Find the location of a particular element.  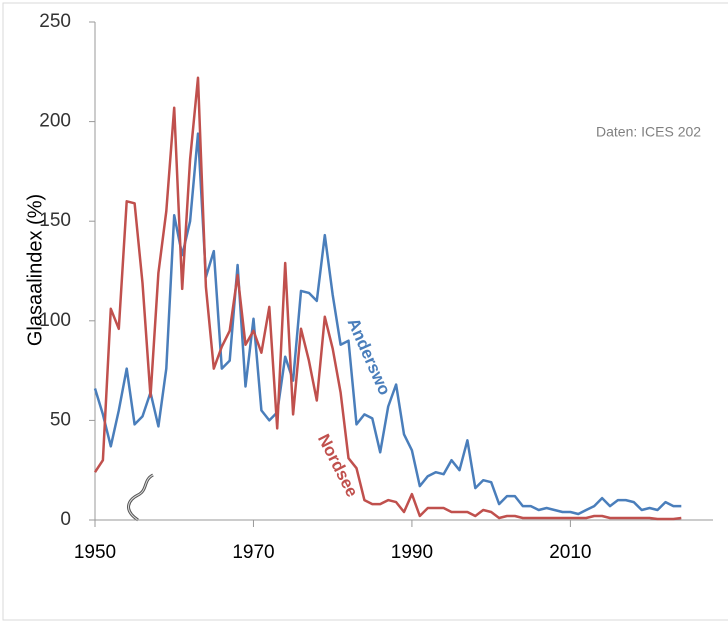

x-tick-label: 1970 is located at coordinates (253, 552).